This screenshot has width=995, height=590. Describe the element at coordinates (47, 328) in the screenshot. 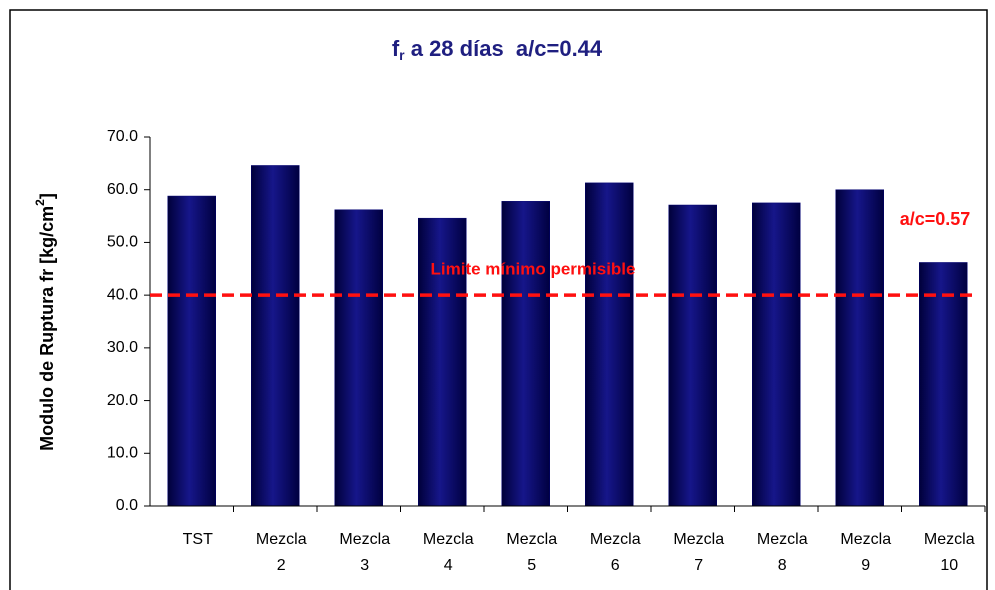

I see `y-label-main: Modulo de Ruptura fr [kg/cm` at that location.